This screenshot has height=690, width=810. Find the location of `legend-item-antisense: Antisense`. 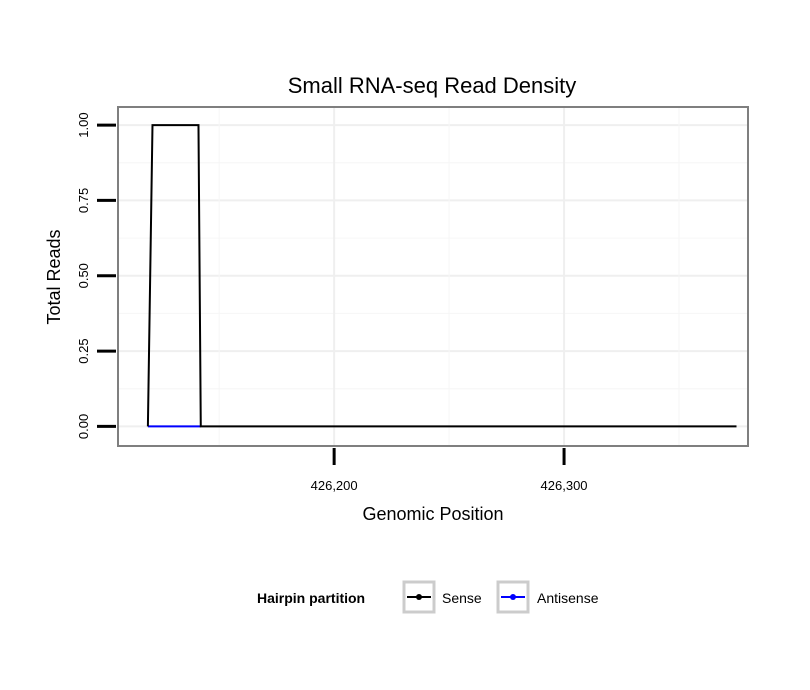

legend-item-antisense: Antisense is located at coordinates (547, 597).